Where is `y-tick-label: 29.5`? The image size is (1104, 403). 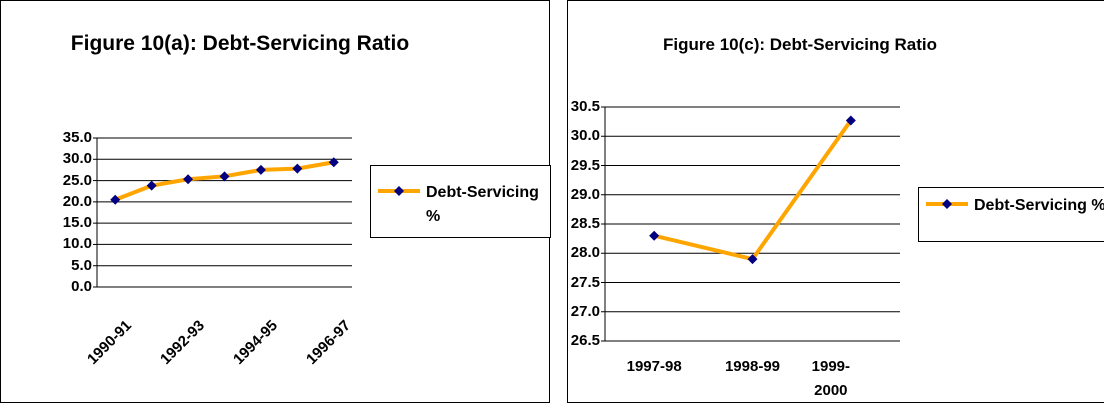 y-tick-label: 29.5 is located at coordinates (585, 165).